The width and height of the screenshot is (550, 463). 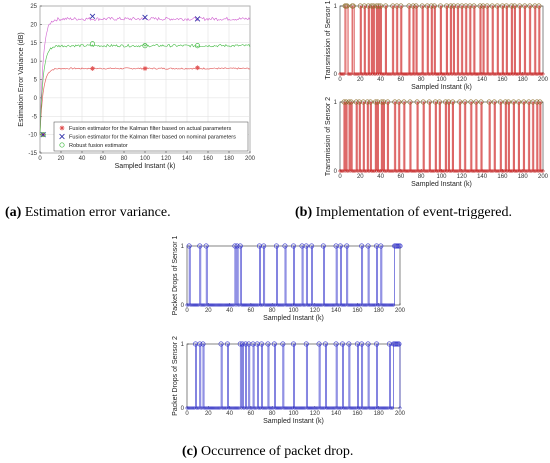 I want to click on x-tick-label: 100, so click(x=145, y=159).